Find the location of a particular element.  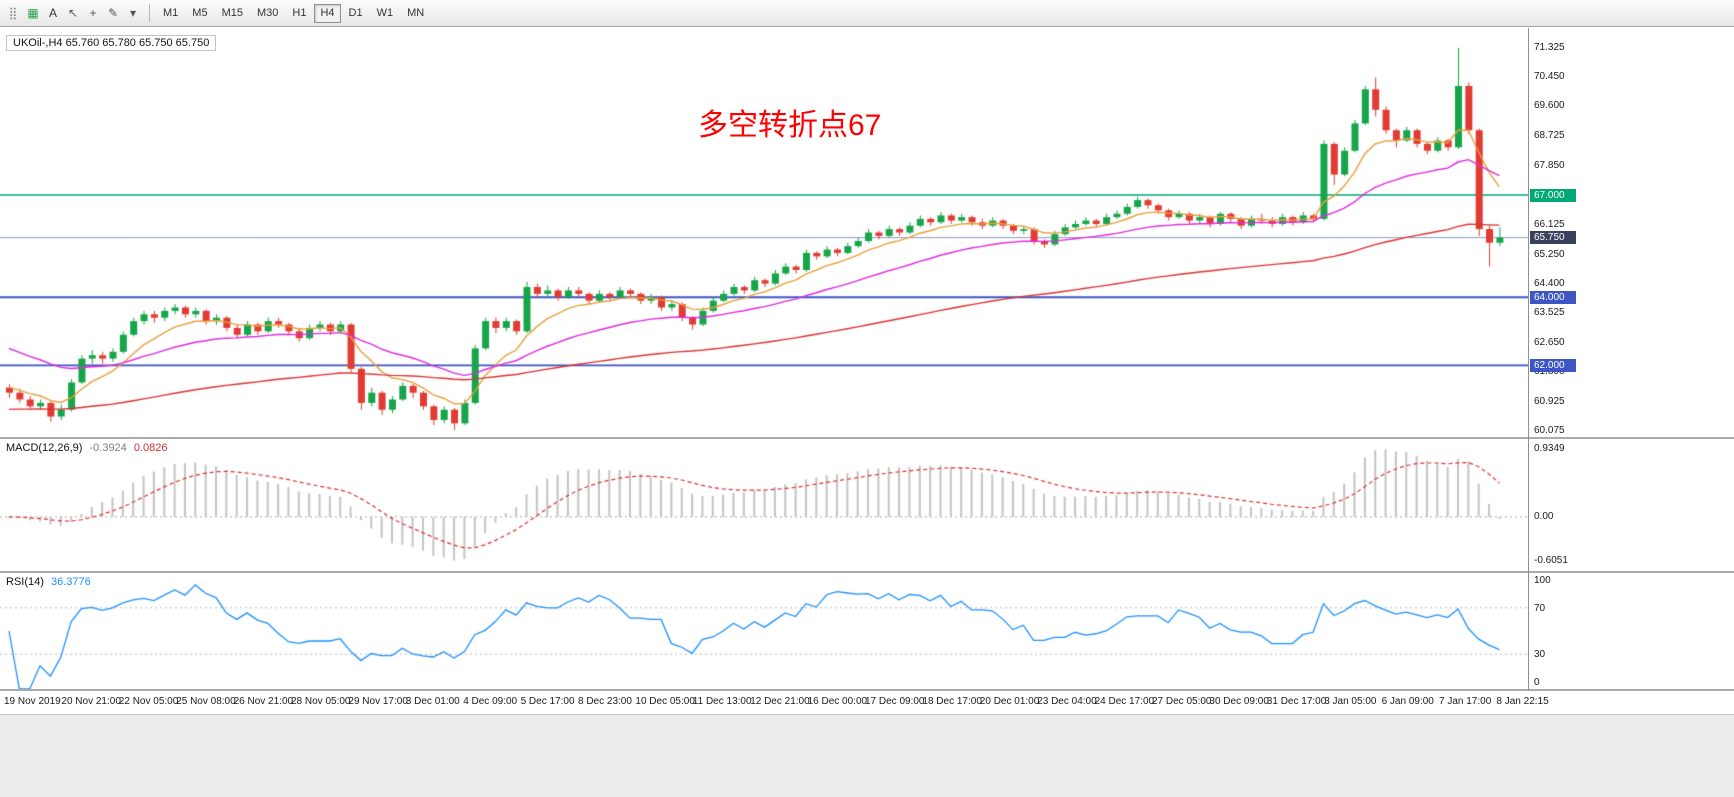

price-tick-label: 67.850 is located at coordinates (1549, 166).